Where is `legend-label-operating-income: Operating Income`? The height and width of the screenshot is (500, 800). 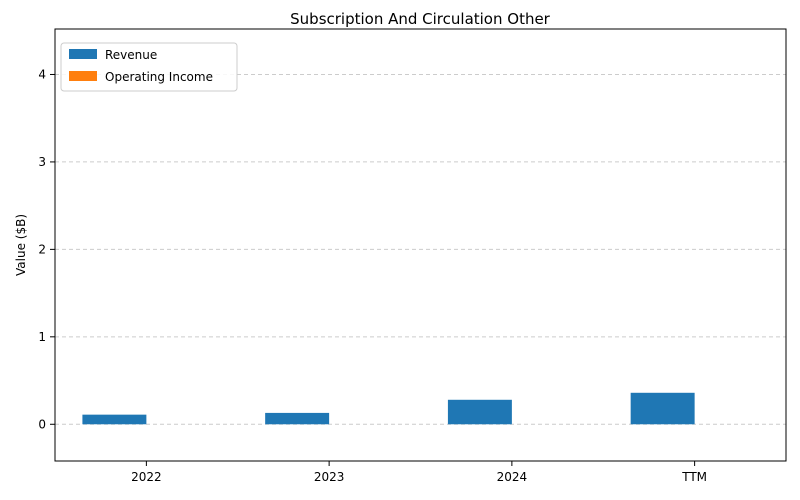
legend-label-operating-income: Operating Income is located at coordinates (159, 77).